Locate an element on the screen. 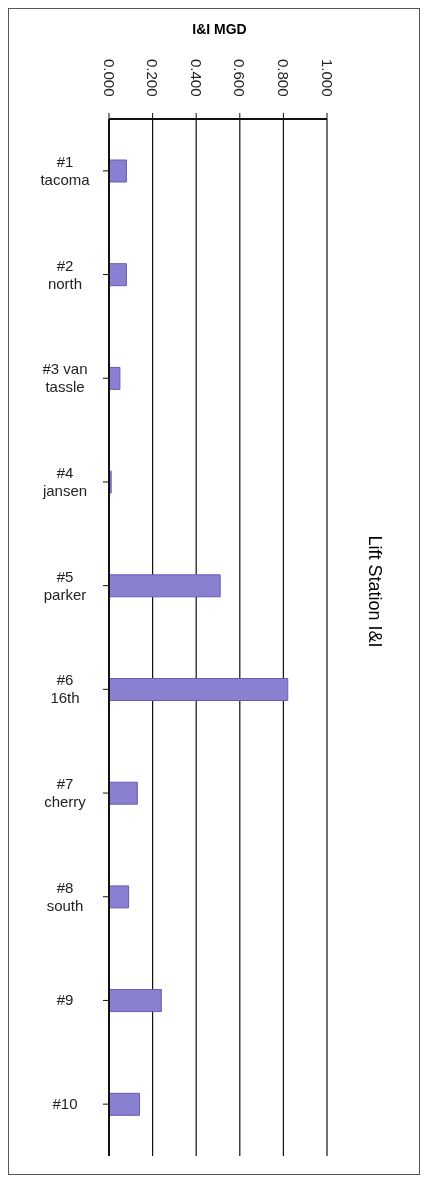 The image size is (431, 1186). x-tick-label: 0.200 is located at coordinates (153, 78).